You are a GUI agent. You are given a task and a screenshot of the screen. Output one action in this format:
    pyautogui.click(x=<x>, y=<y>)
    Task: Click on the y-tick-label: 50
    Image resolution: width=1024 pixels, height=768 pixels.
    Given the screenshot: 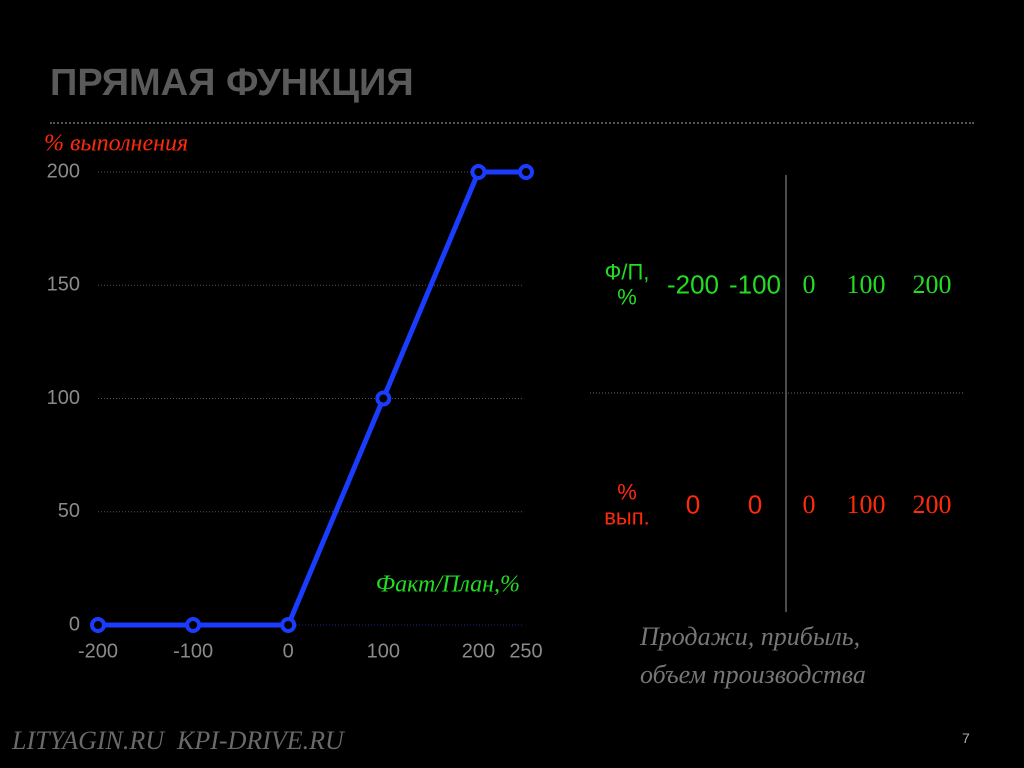 What is the action you would take?
    pyautogui.click(x=69, y=511)
    